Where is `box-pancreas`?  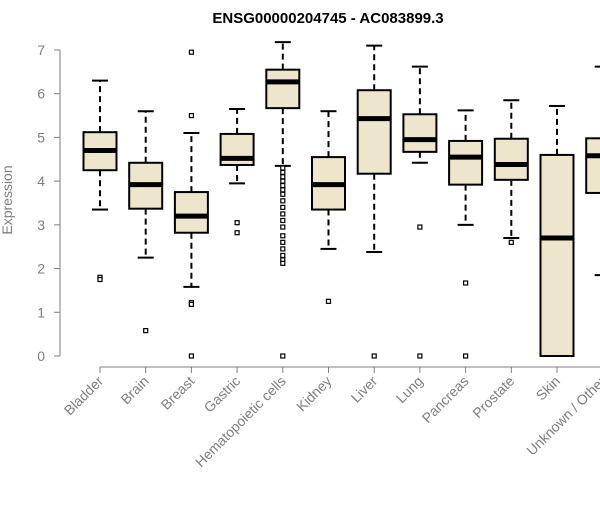 box-pancreas is located at coordinates (465, 234).